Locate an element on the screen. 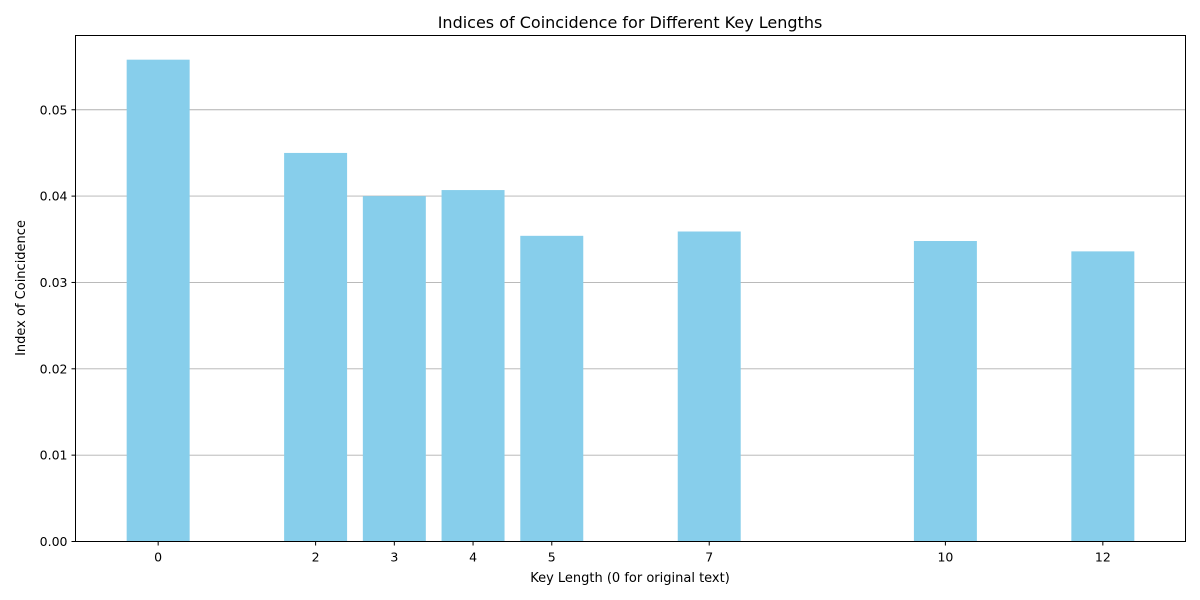  y-tick-label: 0.04 is located at coordinates (54, 196).